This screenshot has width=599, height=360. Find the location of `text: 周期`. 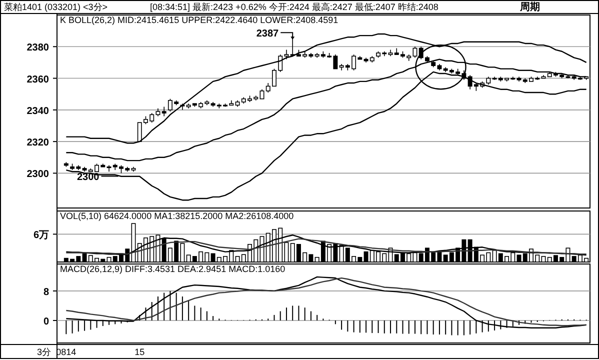

text: 周期 is located at coordinates (529, 7).